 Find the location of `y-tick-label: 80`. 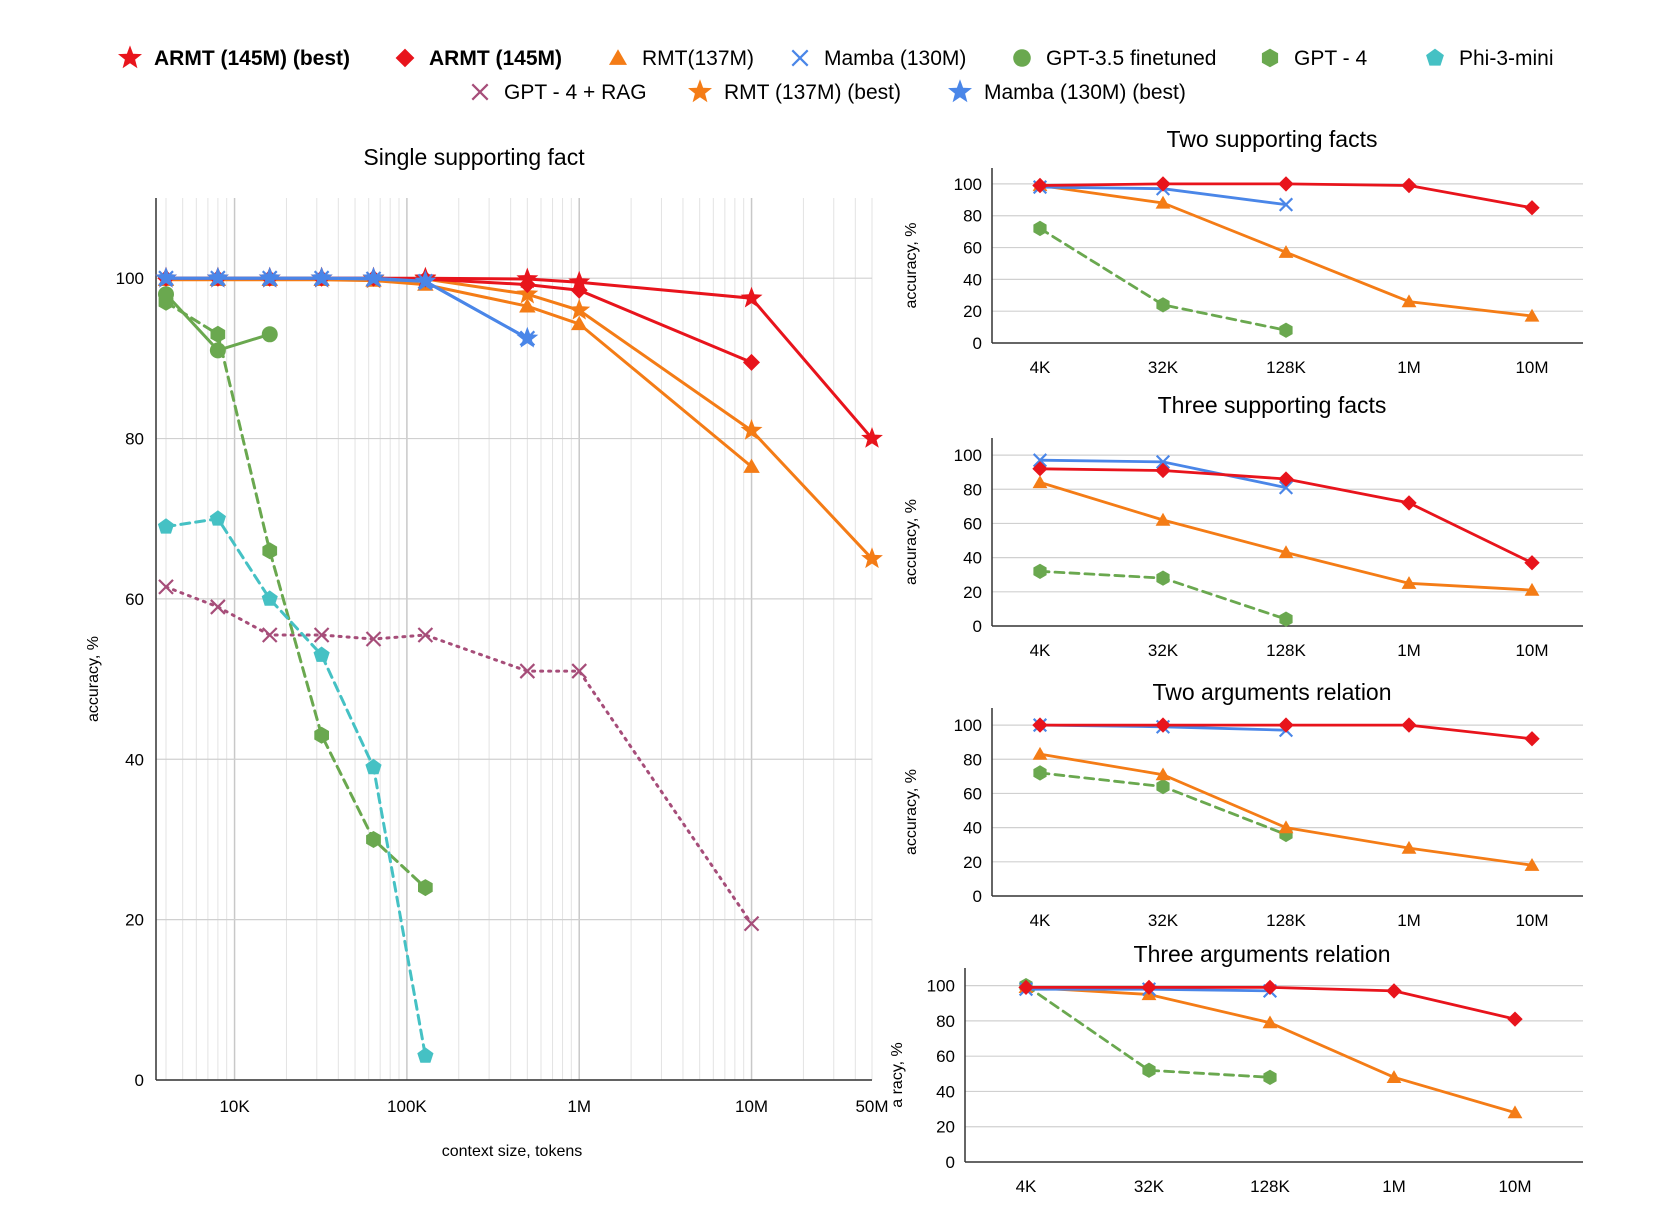

y-tick-label: 80 is located at coordinates (972, 216).